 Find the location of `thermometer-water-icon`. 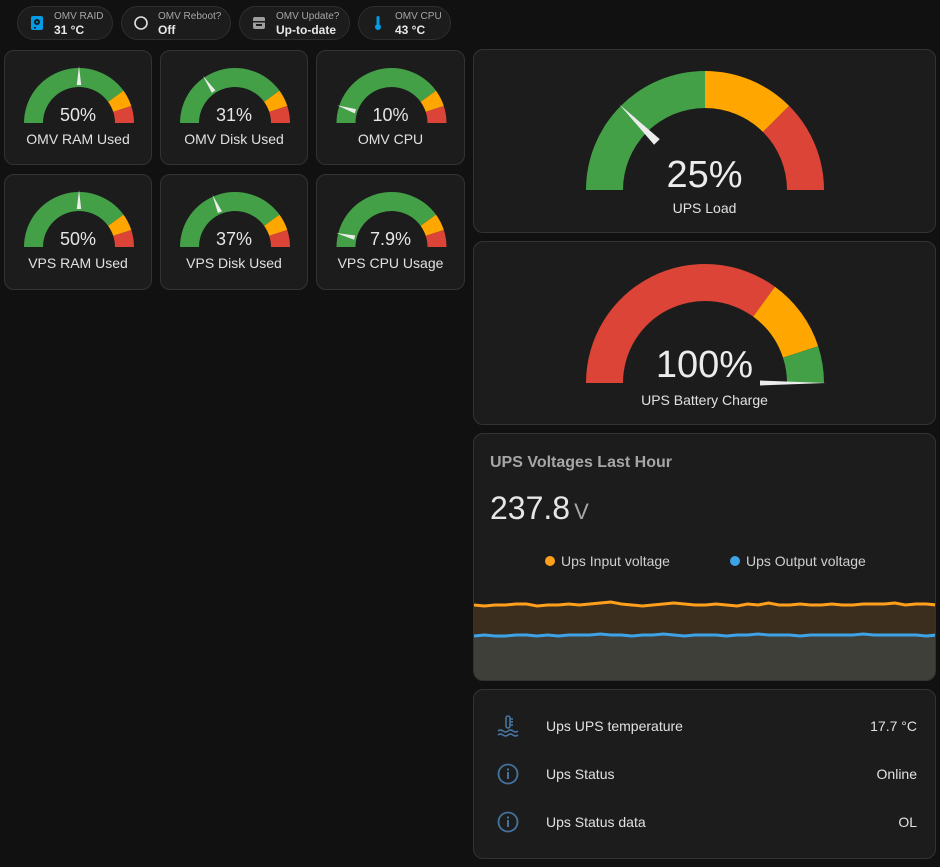

thermometer-water-icon is located at coordinates (508, 726).